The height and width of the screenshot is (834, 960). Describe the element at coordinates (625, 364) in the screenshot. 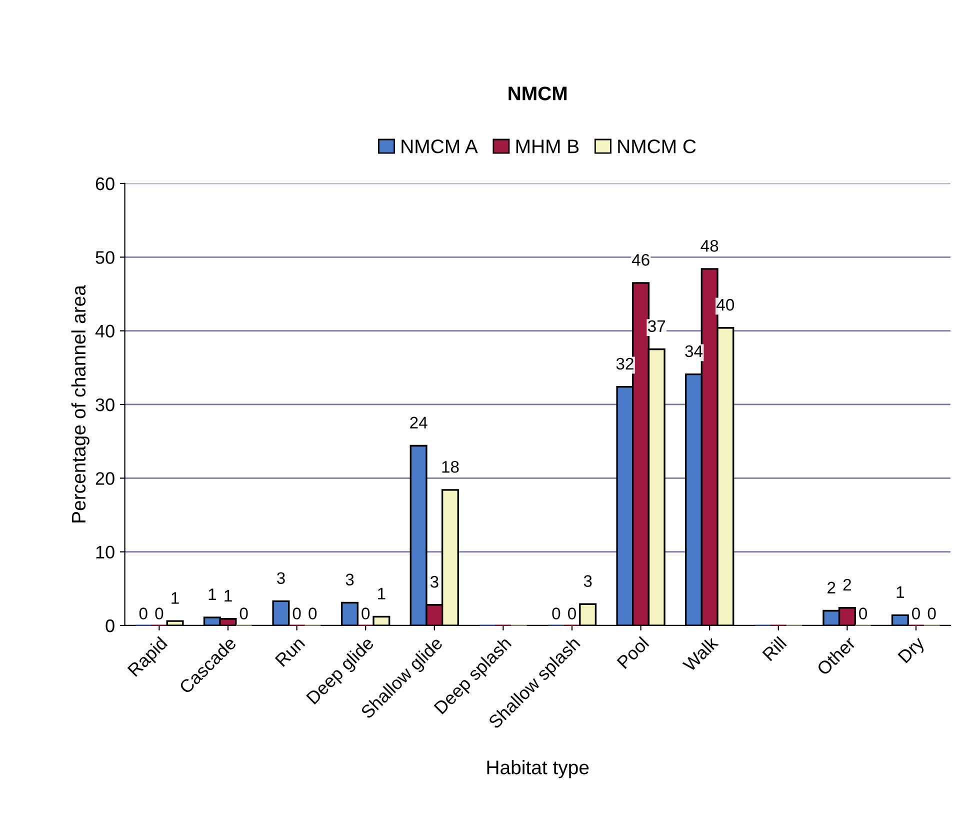

I see `data-label: 32` at that location.